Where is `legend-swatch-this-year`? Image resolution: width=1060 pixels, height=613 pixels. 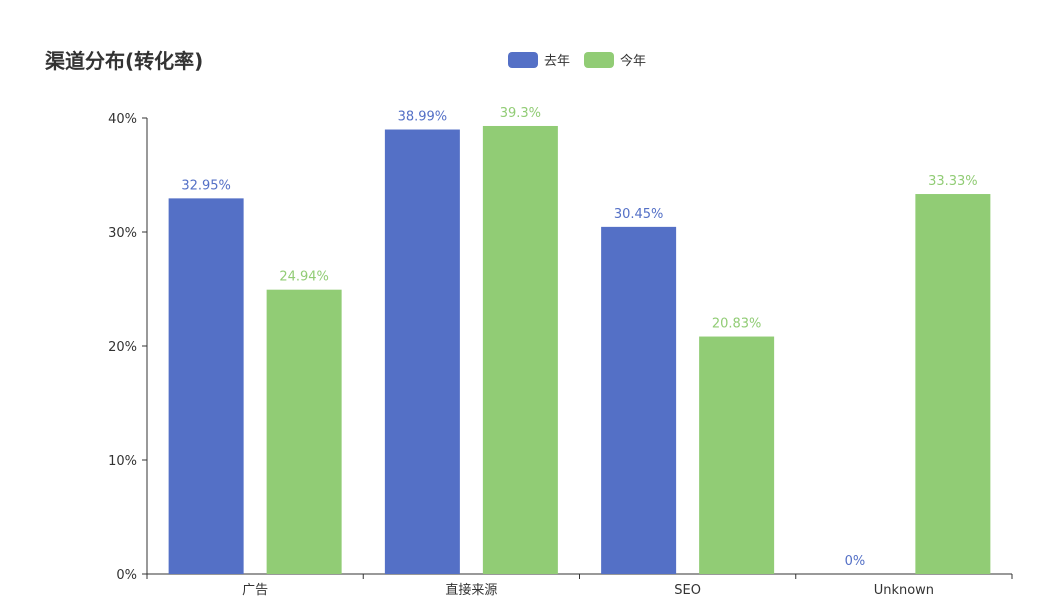 legend-swatch-this-year is located at coordinates (599, 59).